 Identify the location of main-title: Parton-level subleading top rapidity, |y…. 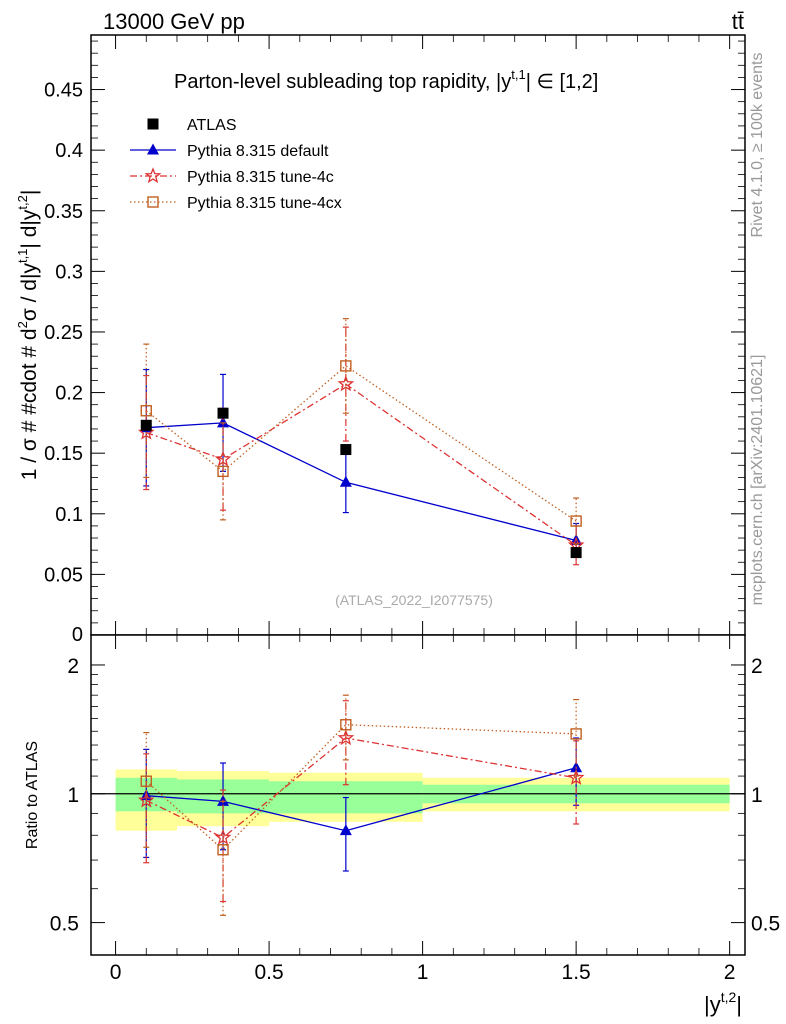
(386, 80).